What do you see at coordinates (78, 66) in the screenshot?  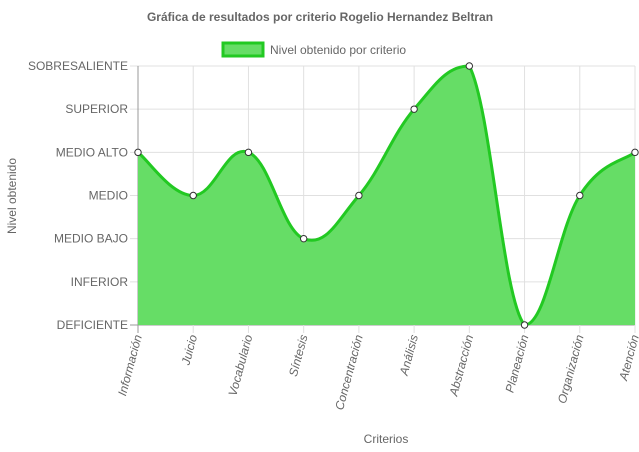 I see `y-tick-label: SOBRESALIENTE` at bounding box center [78, 66].